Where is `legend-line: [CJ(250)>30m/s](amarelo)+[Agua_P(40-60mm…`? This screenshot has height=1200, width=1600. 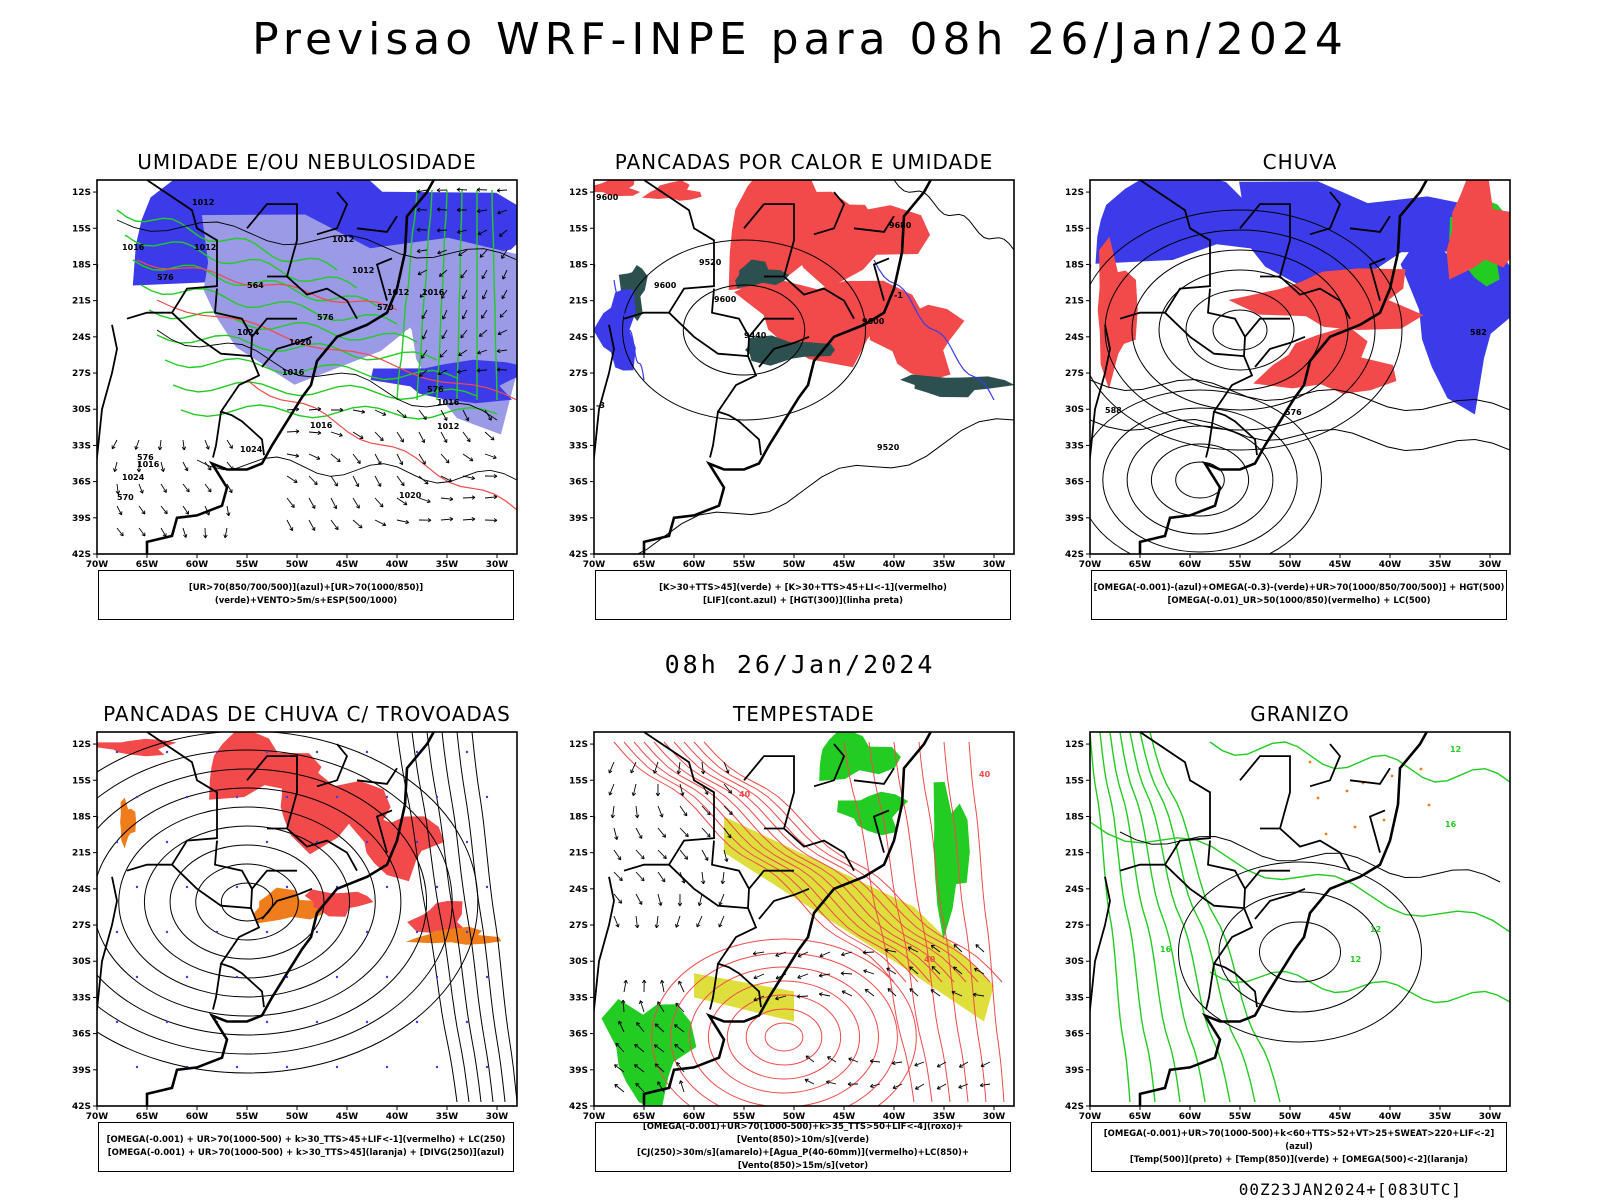 legend-line: [CJ(250)>30m/s](amarelo)+[Agua_P(40-60mm… is located at coordinates (803, 1159).